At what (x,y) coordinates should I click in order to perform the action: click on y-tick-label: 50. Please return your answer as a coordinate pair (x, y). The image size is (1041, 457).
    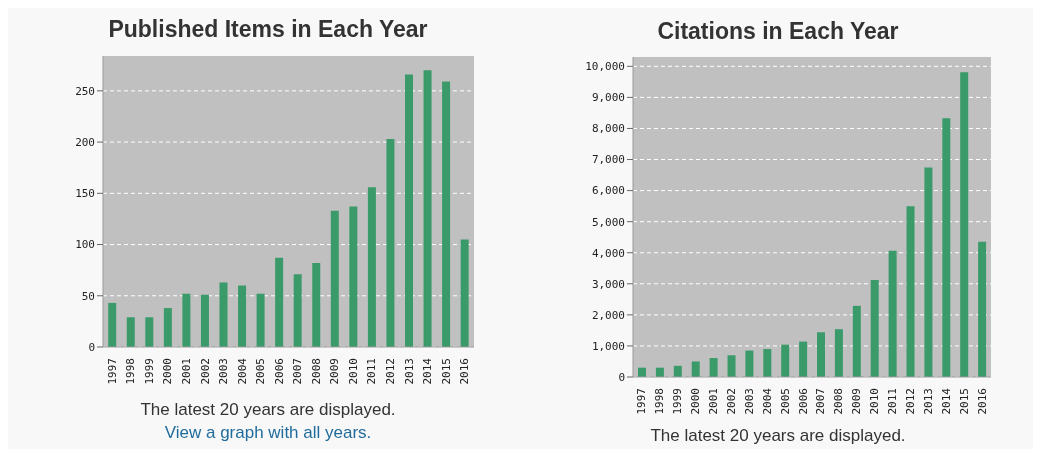
    Looking at the image, I should click on (88, 296).